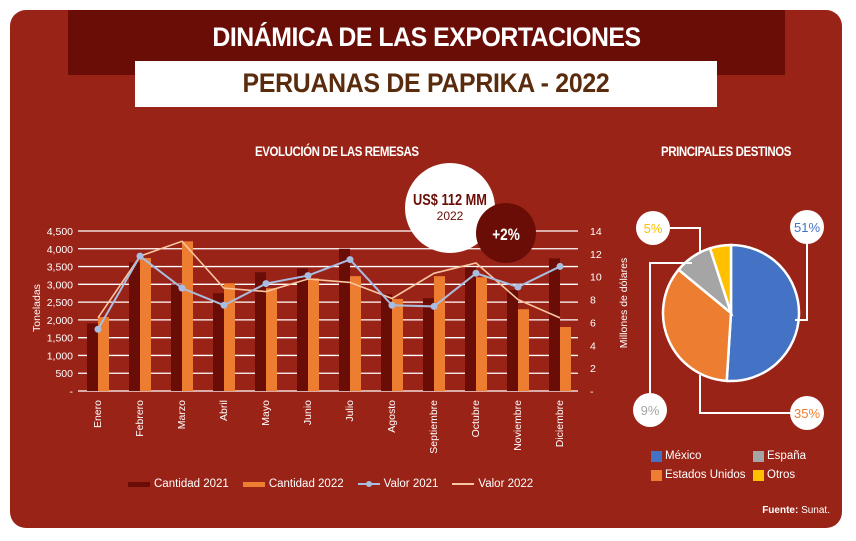 The height and width of the screenshot is (541, 856). I want to click on x-tick-label: Julio, so click(350, 411).